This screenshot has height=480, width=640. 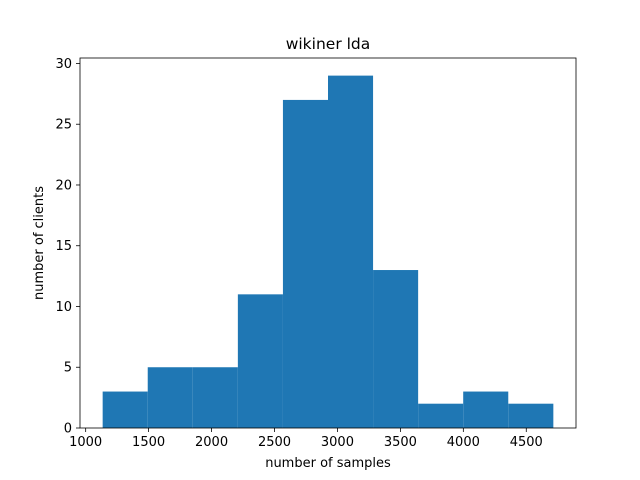 I want to click on x-tick-label: 1000, so click(x=85, y=442).